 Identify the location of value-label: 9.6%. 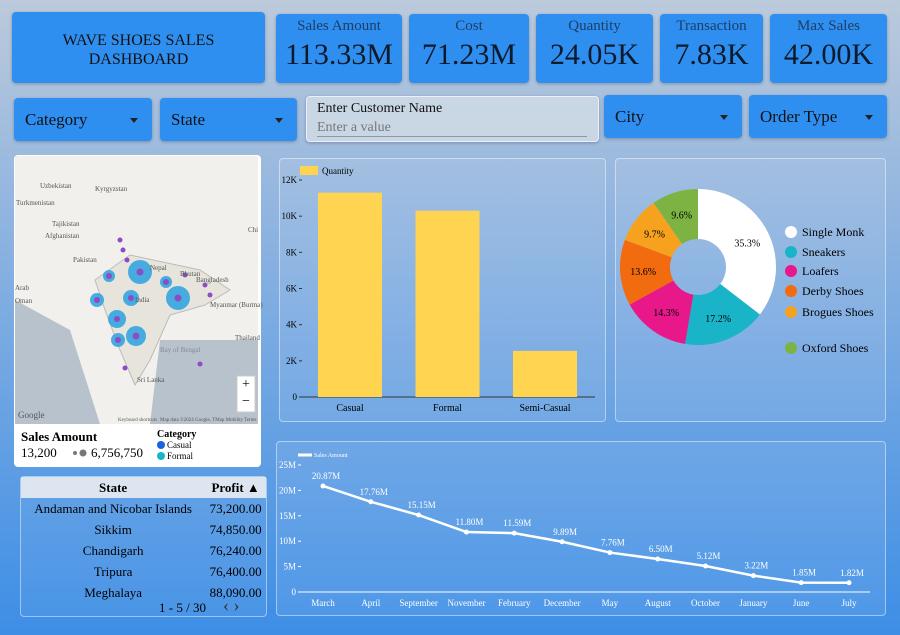
(681, 215).